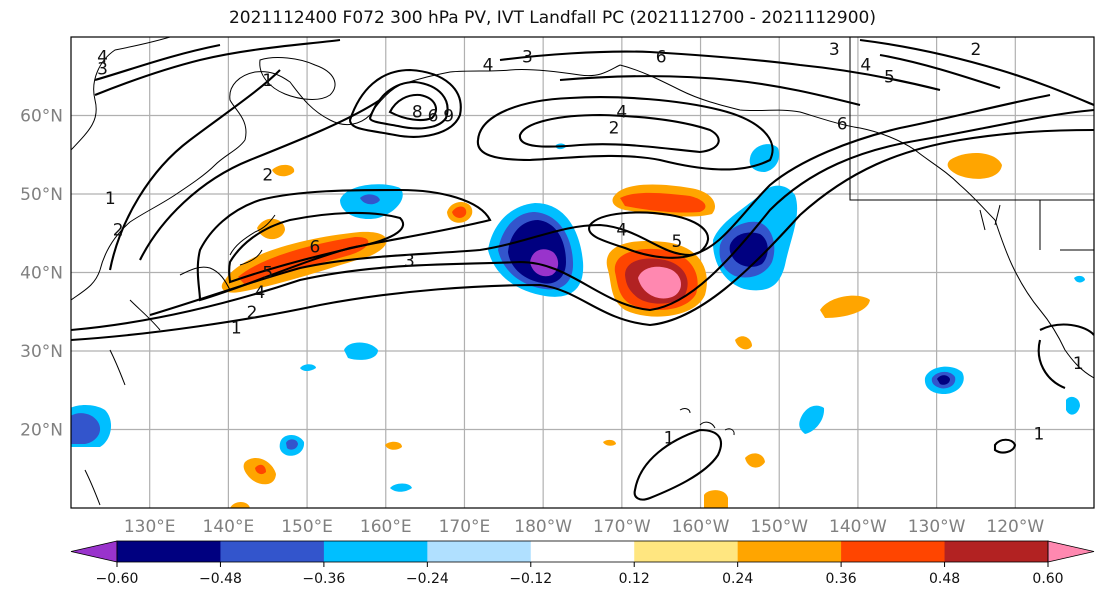 This screenshot has width=1105, height=601. What do you see at coordinates (701, 527) in the screenshot?
I see `longitude-label: 160°W` at bounding box center [701, 527].